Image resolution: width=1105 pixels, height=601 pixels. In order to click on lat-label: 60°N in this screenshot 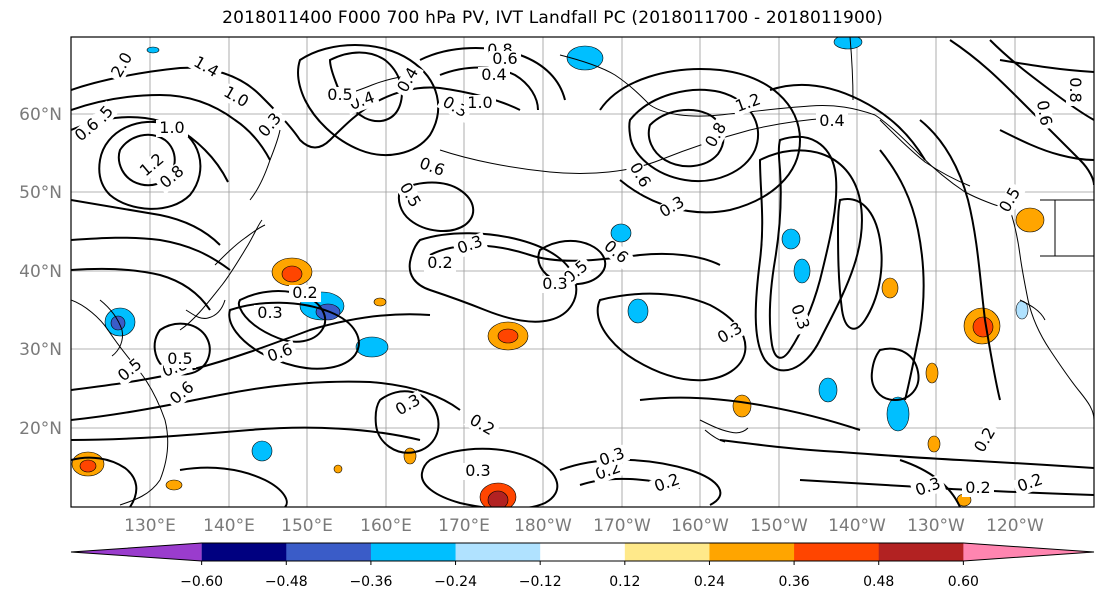, I will do `click(40, 115)`.